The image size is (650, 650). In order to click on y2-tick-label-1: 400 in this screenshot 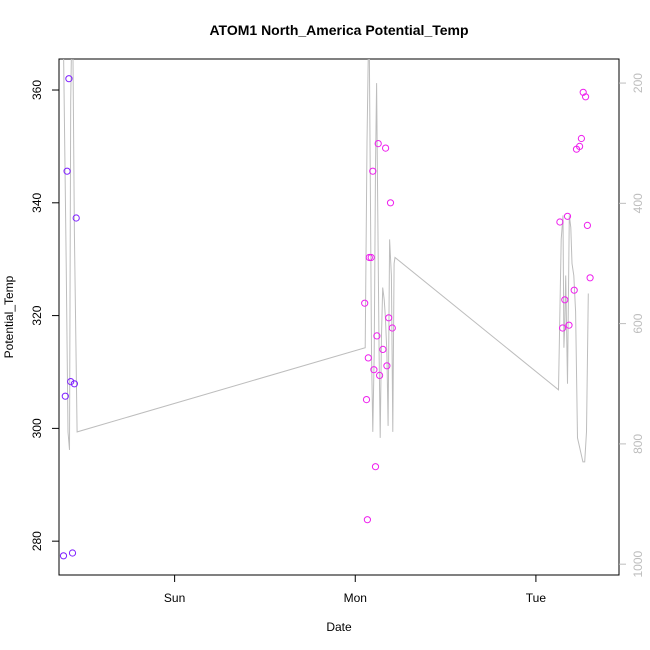, I will do `click(638, 203)`.